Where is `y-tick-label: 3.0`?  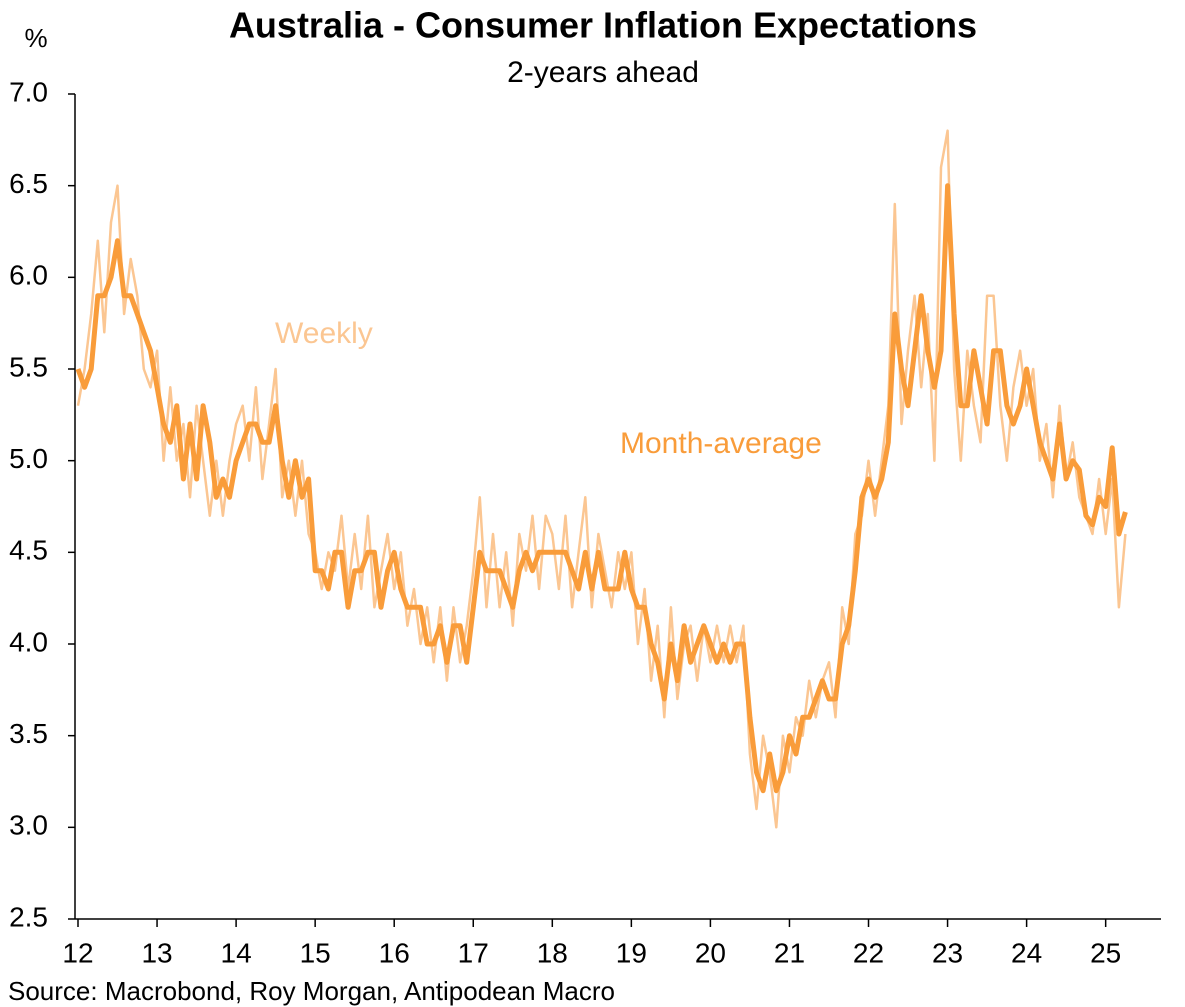 y-tick-label: 3.0 is located at coordinates (28, 825).